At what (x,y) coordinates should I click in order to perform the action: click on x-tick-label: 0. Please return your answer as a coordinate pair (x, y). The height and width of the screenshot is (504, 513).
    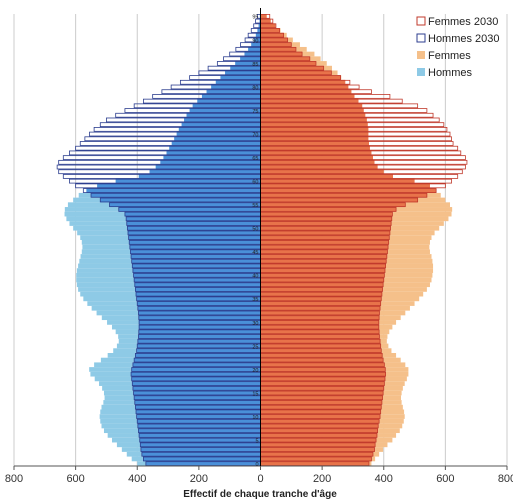
    Looking at the image, I should click on (260, 479).